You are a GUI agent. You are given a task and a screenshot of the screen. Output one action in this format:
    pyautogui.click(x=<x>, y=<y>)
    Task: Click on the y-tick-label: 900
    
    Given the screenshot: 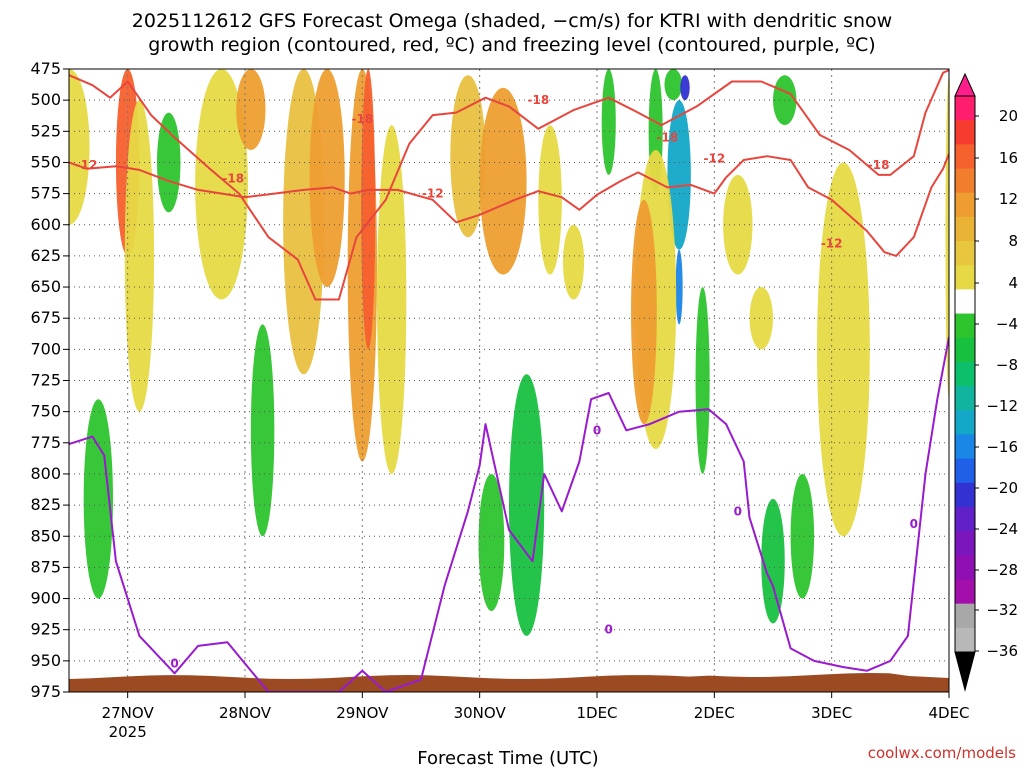 What is the action you would take?
    pyautogui.click(x=45, y=598)
    